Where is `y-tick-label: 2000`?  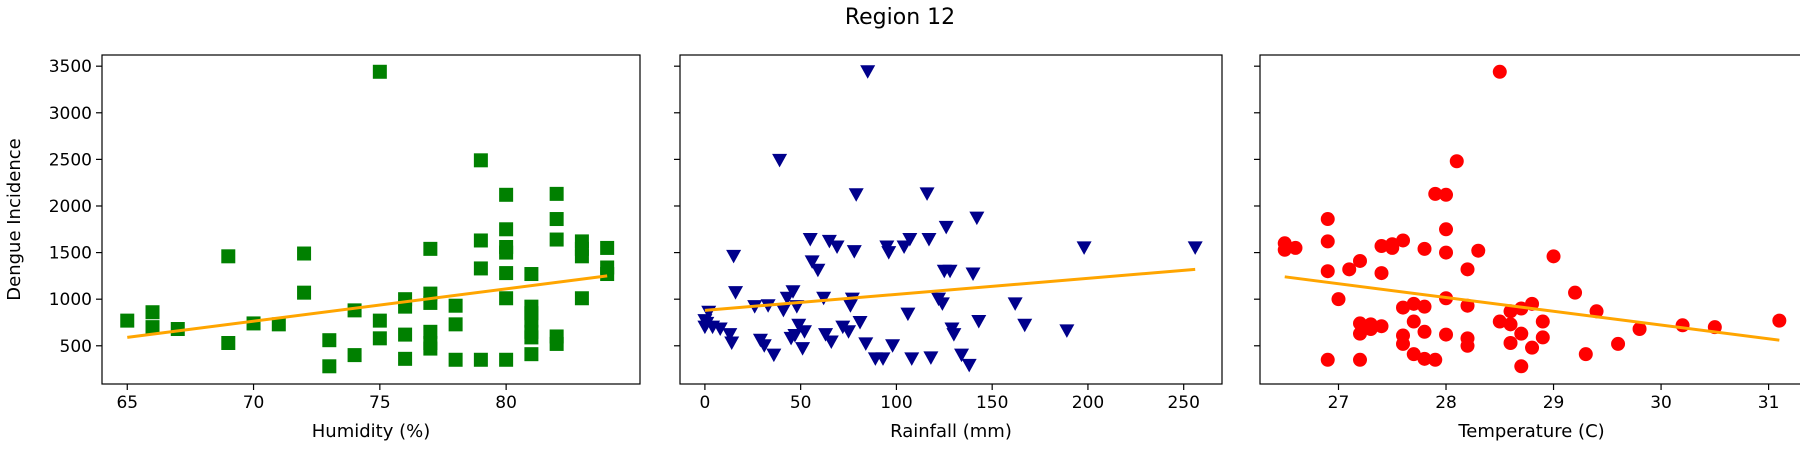 y-tick-label: 2000 is located at coordinates (70, 207).